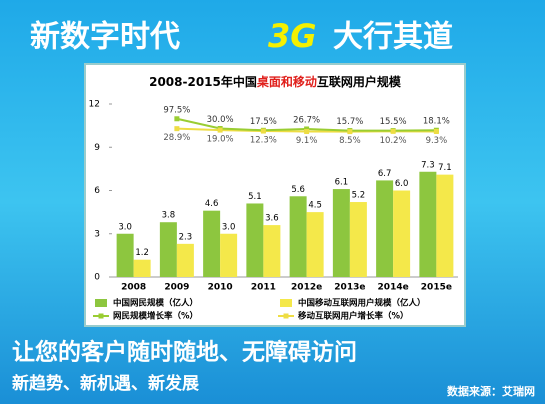  I want to click on bar-label: 3.8, so click(169, 216).